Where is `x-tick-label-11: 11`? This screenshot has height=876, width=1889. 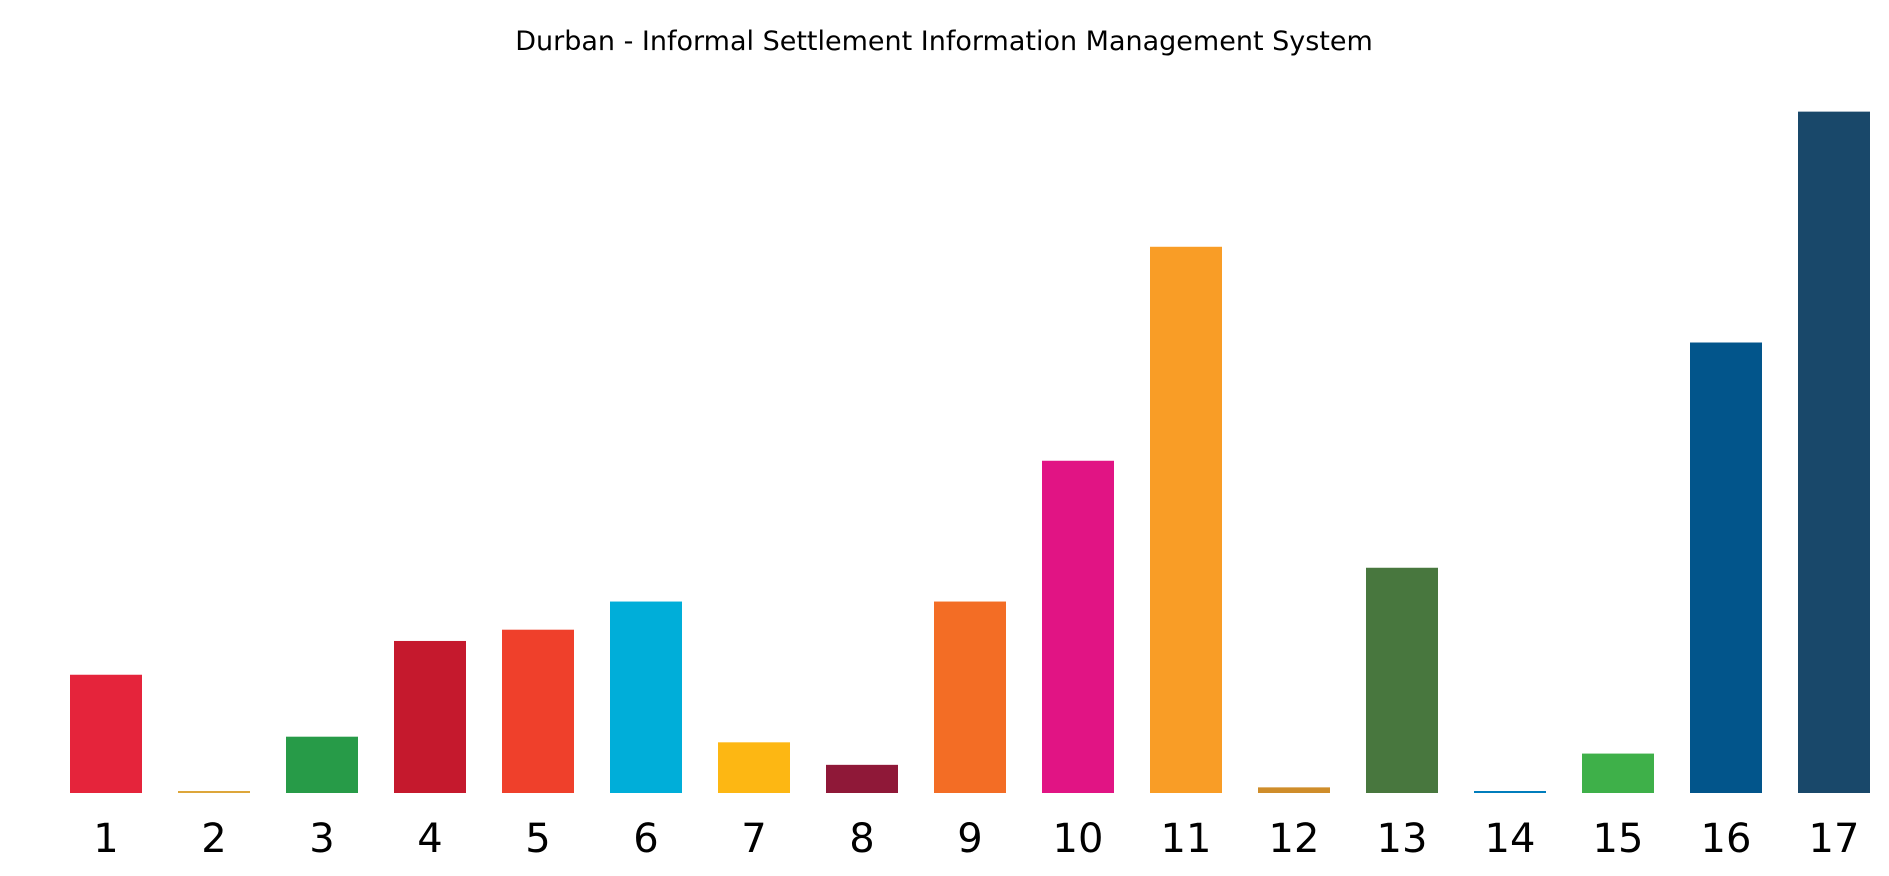
x-tick-label-11: 11 is located at coordinates (1186, 839).